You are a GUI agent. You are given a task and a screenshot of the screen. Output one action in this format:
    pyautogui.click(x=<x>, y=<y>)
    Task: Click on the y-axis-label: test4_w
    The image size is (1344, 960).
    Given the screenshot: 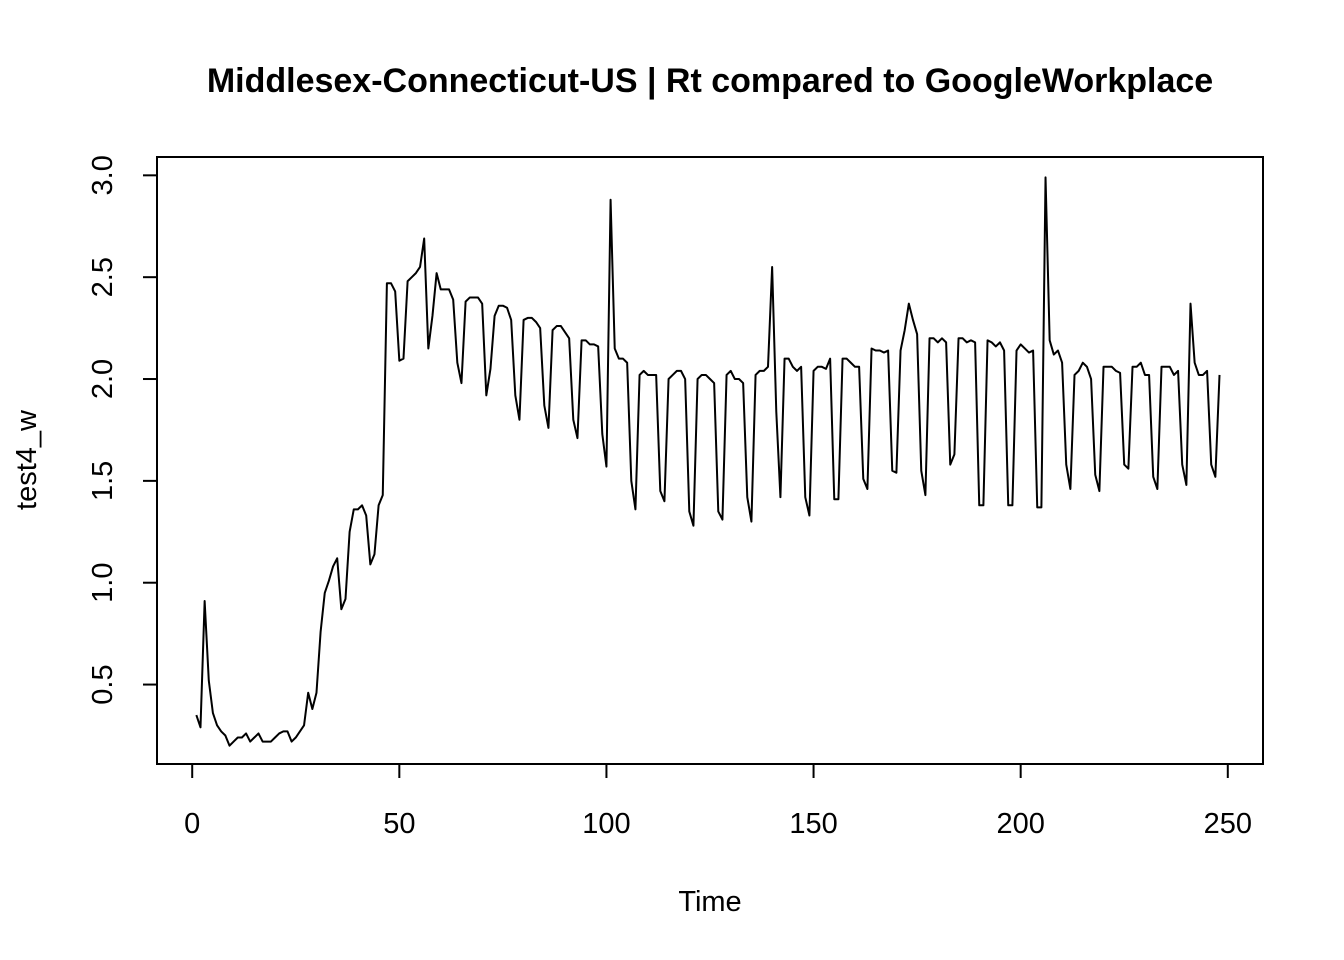 What is the action you would take?
    pyautogui.click(x=27, y=459)
    